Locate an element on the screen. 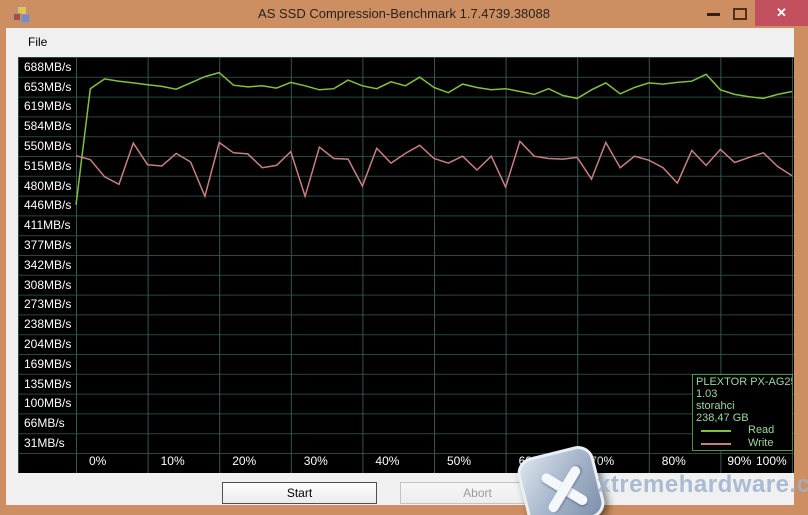  x-tick-label: 80% is located at coordinates (673, 461).